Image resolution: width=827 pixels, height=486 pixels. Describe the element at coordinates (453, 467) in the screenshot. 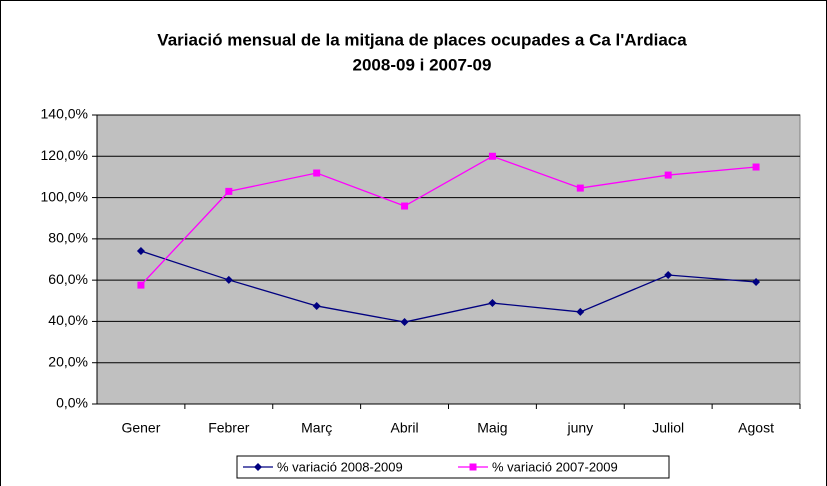

I see `legend-box` at that location.